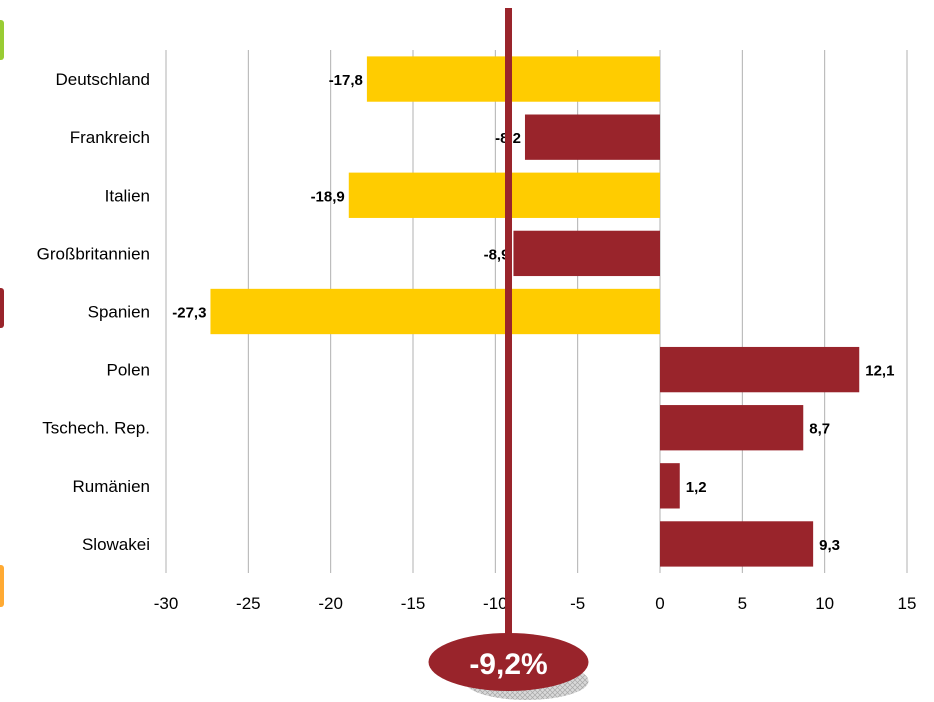 Image resolution: width=934 pixels, height=702 pixels. What do you see at coordinates (328, 196) in the screenshot?
I see `value-label: -18,9` at bounding box center [328, 196].